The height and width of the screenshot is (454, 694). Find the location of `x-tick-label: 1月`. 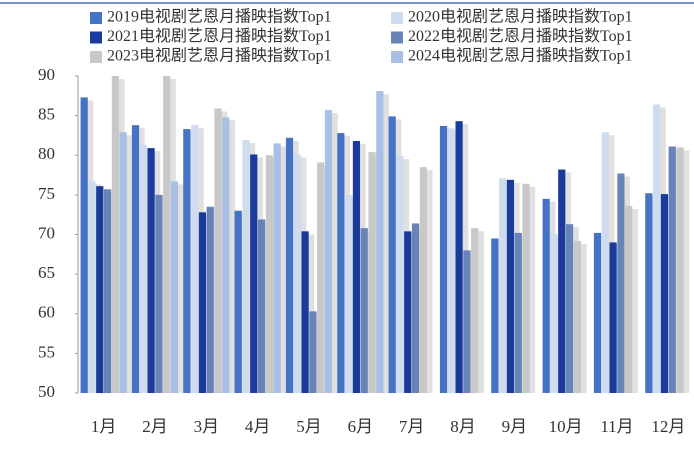

x-tick-label: 1月 is located at coordinates (104, 426).